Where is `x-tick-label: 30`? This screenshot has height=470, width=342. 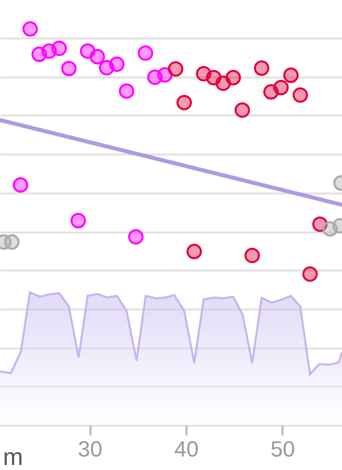
x-tick-label: 30 is located at coordinates (90, 449).